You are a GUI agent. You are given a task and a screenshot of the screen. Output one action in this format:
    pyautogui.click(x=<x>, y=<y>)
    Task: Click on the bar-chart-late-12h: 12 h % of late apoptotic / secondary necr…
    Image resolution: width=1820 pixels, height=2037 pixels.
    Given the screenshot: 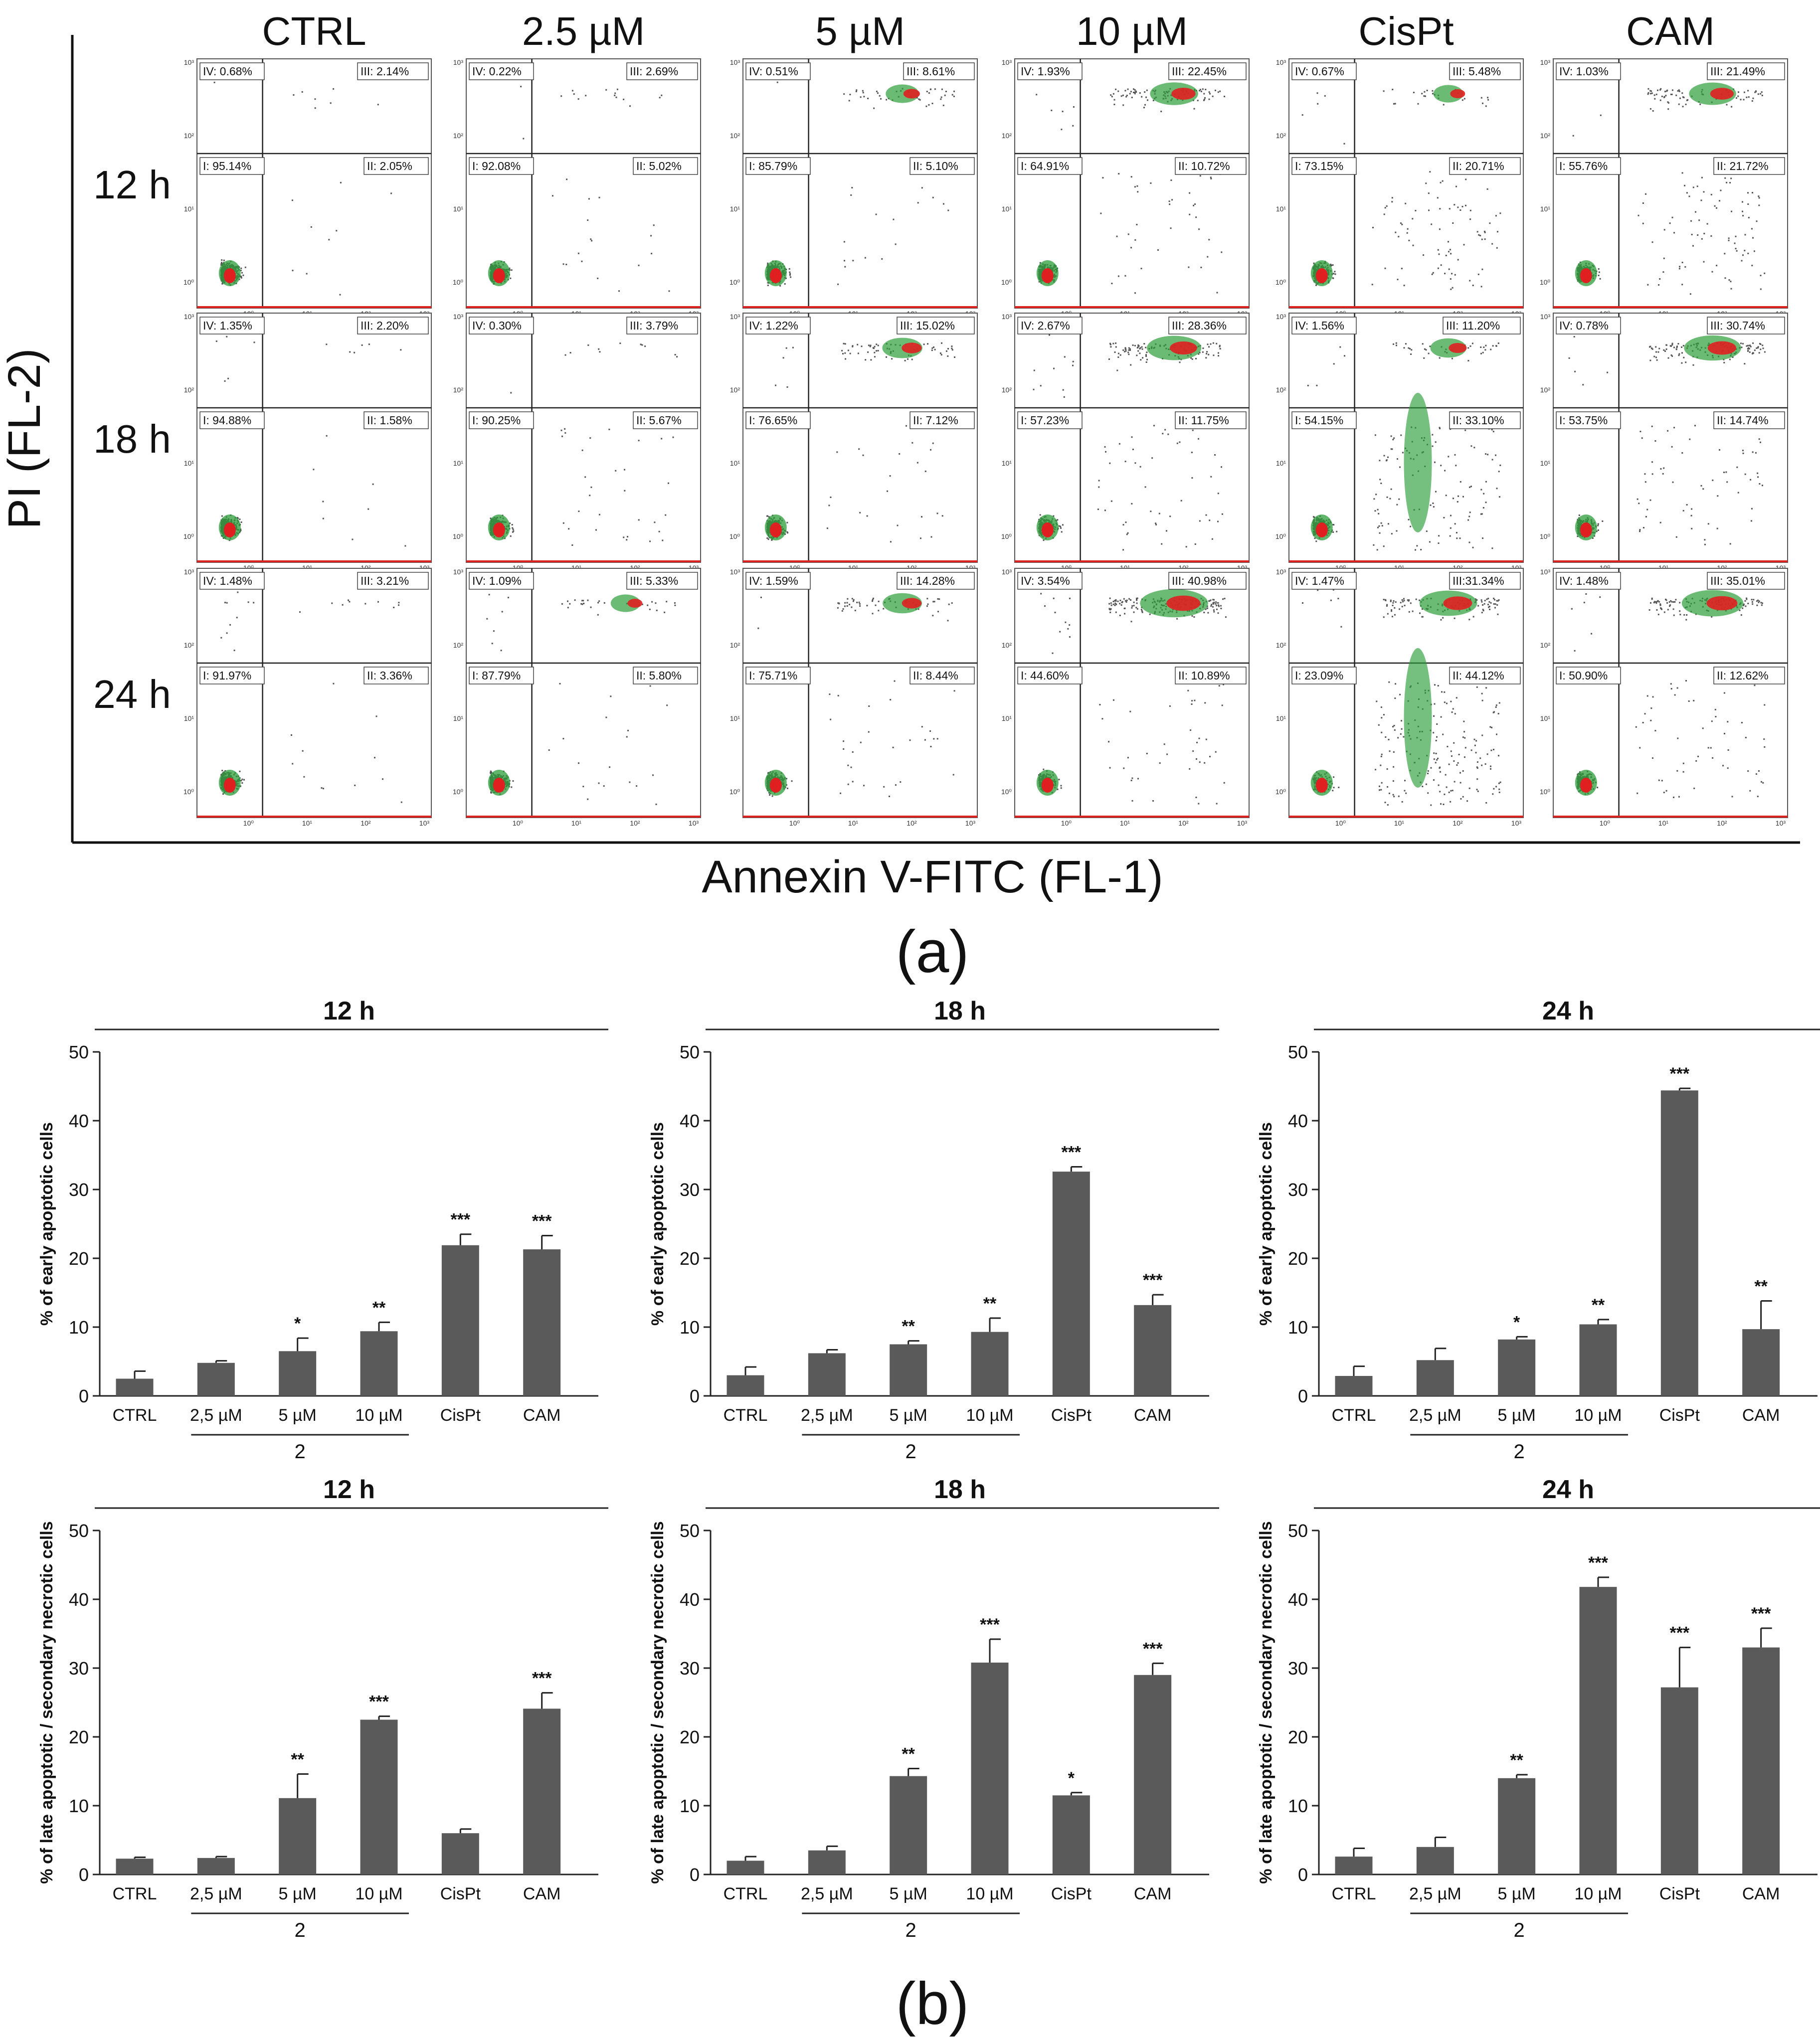 What is the action you would take?
    pyautogui.click(x=322, y=1708)
    